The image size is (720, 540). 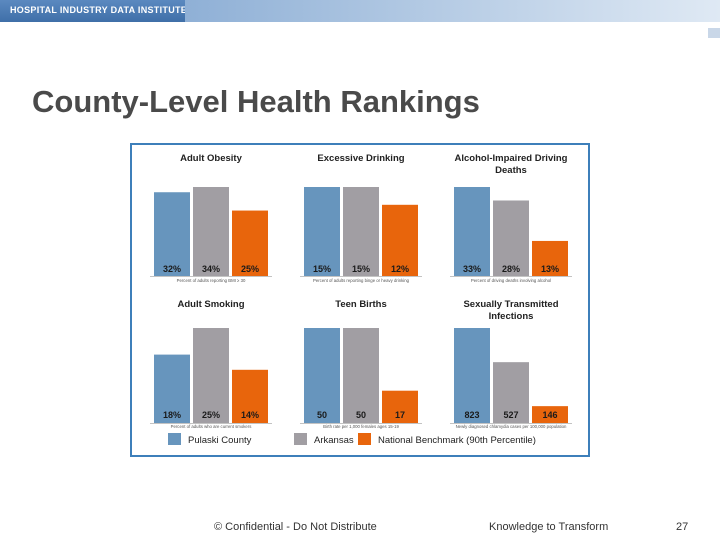 What do you see at coordinates (511, 164) in the screenshot?
I see `panel-title-alcohol-impaired-driving-deaths: Alcohol-Impaired Driving Deaths` at bounding box center [511, 164].